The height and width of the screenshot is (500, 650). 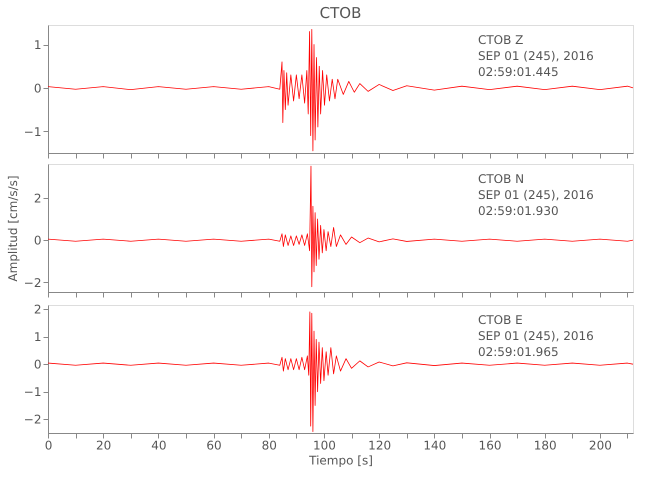 I want to click on x-tick-label: 100, so click(x=324, y=445).